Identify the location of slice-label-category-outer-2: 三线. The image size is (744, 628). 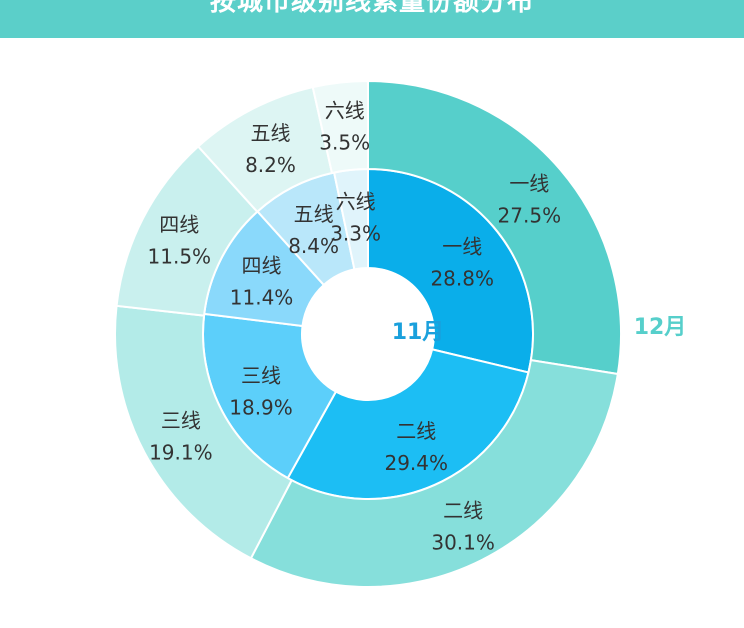
(181, 421).